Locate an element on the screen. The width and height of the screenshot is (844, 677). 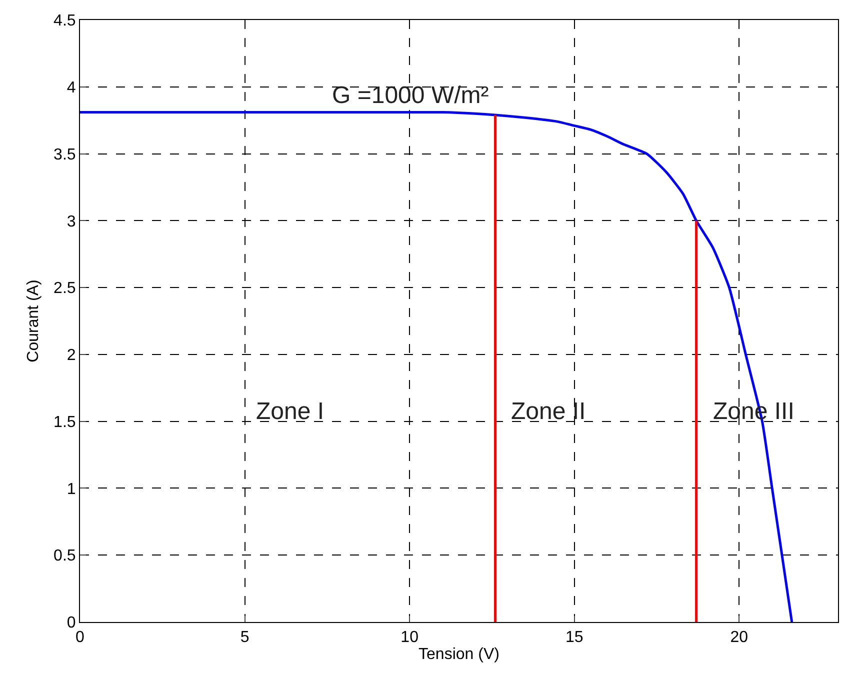
y-tick-label: 4 is located at coordinates (71, 87).